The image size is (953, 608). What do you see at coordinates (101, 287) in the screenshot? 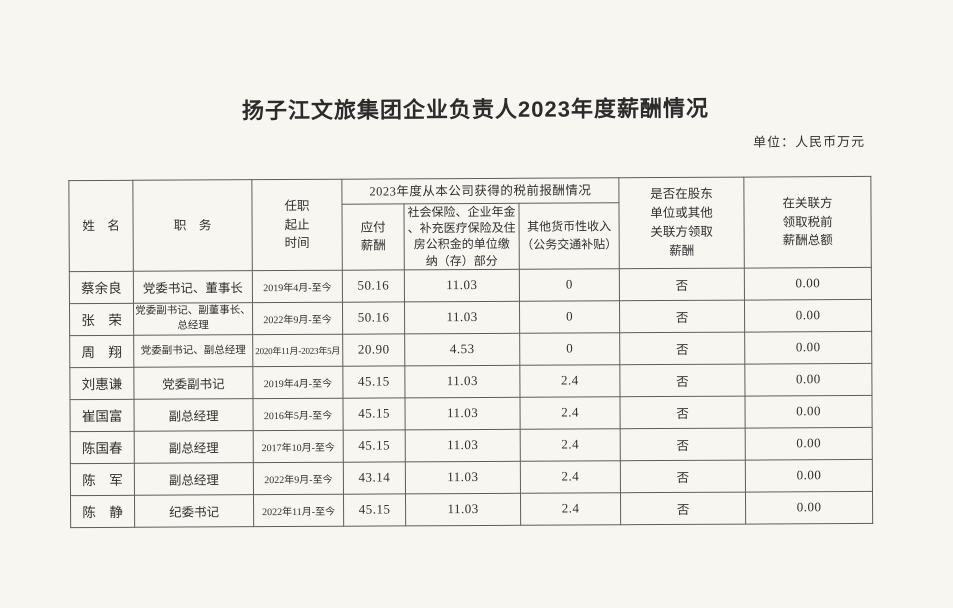
I see `cell-name: 蔡余良` at bounding box center [101, 287].